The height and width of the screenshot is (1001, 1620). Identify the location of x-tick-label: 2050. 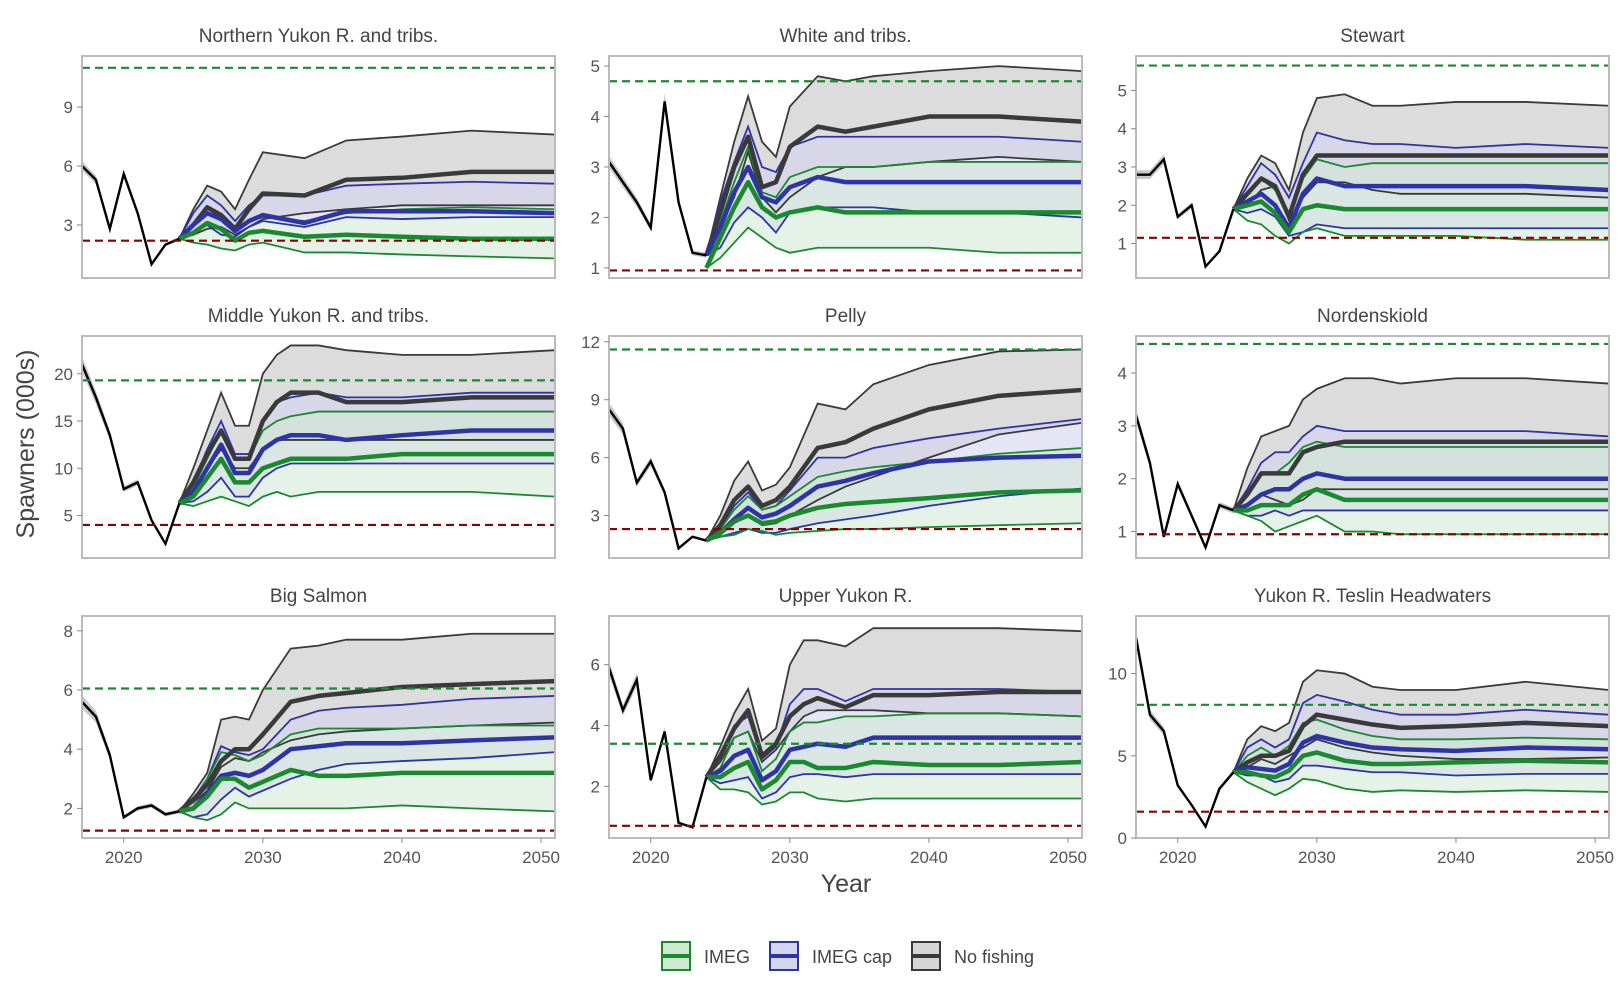
(1595, 857).